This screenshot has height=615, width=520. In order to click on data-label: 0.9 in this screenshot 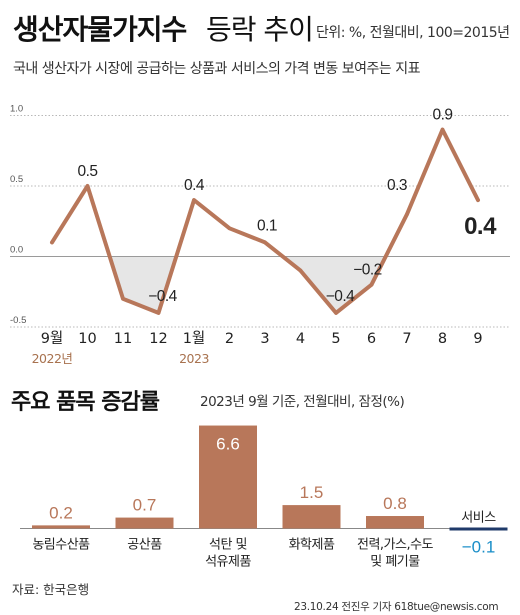, I will do `click(442, 115)`.